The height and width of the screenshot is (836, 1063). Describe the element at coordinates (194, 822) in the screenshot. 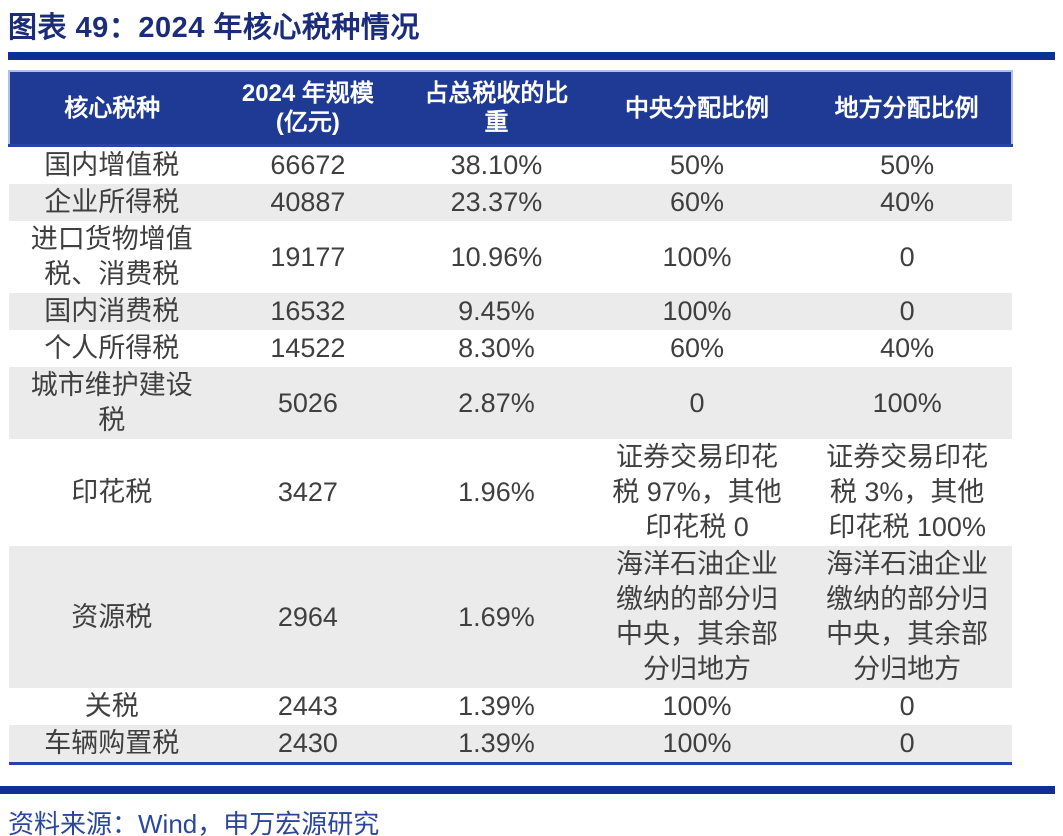

I see `source-note: 资料来源：Wind，申万宏源研究` at that location.